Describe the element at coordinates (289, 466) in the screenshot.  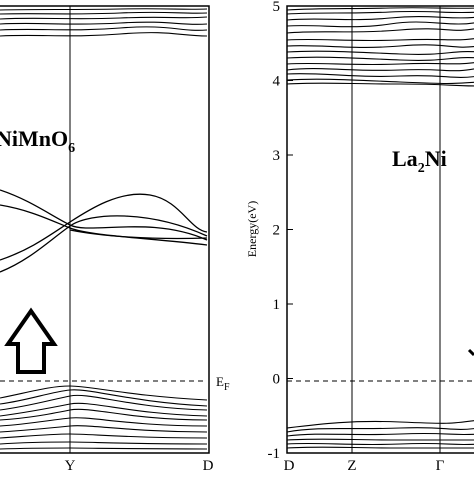
I see `right-kpoint-label-d: D` at that location.